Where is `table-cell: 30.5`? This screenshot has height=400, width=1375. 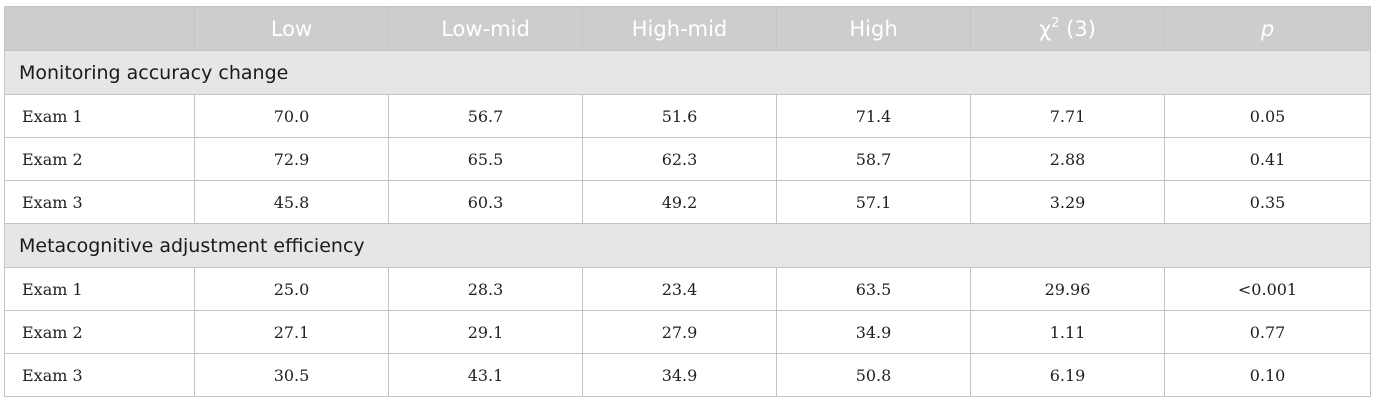 table-cell: 30.5 is located at coordinates (291, 375).